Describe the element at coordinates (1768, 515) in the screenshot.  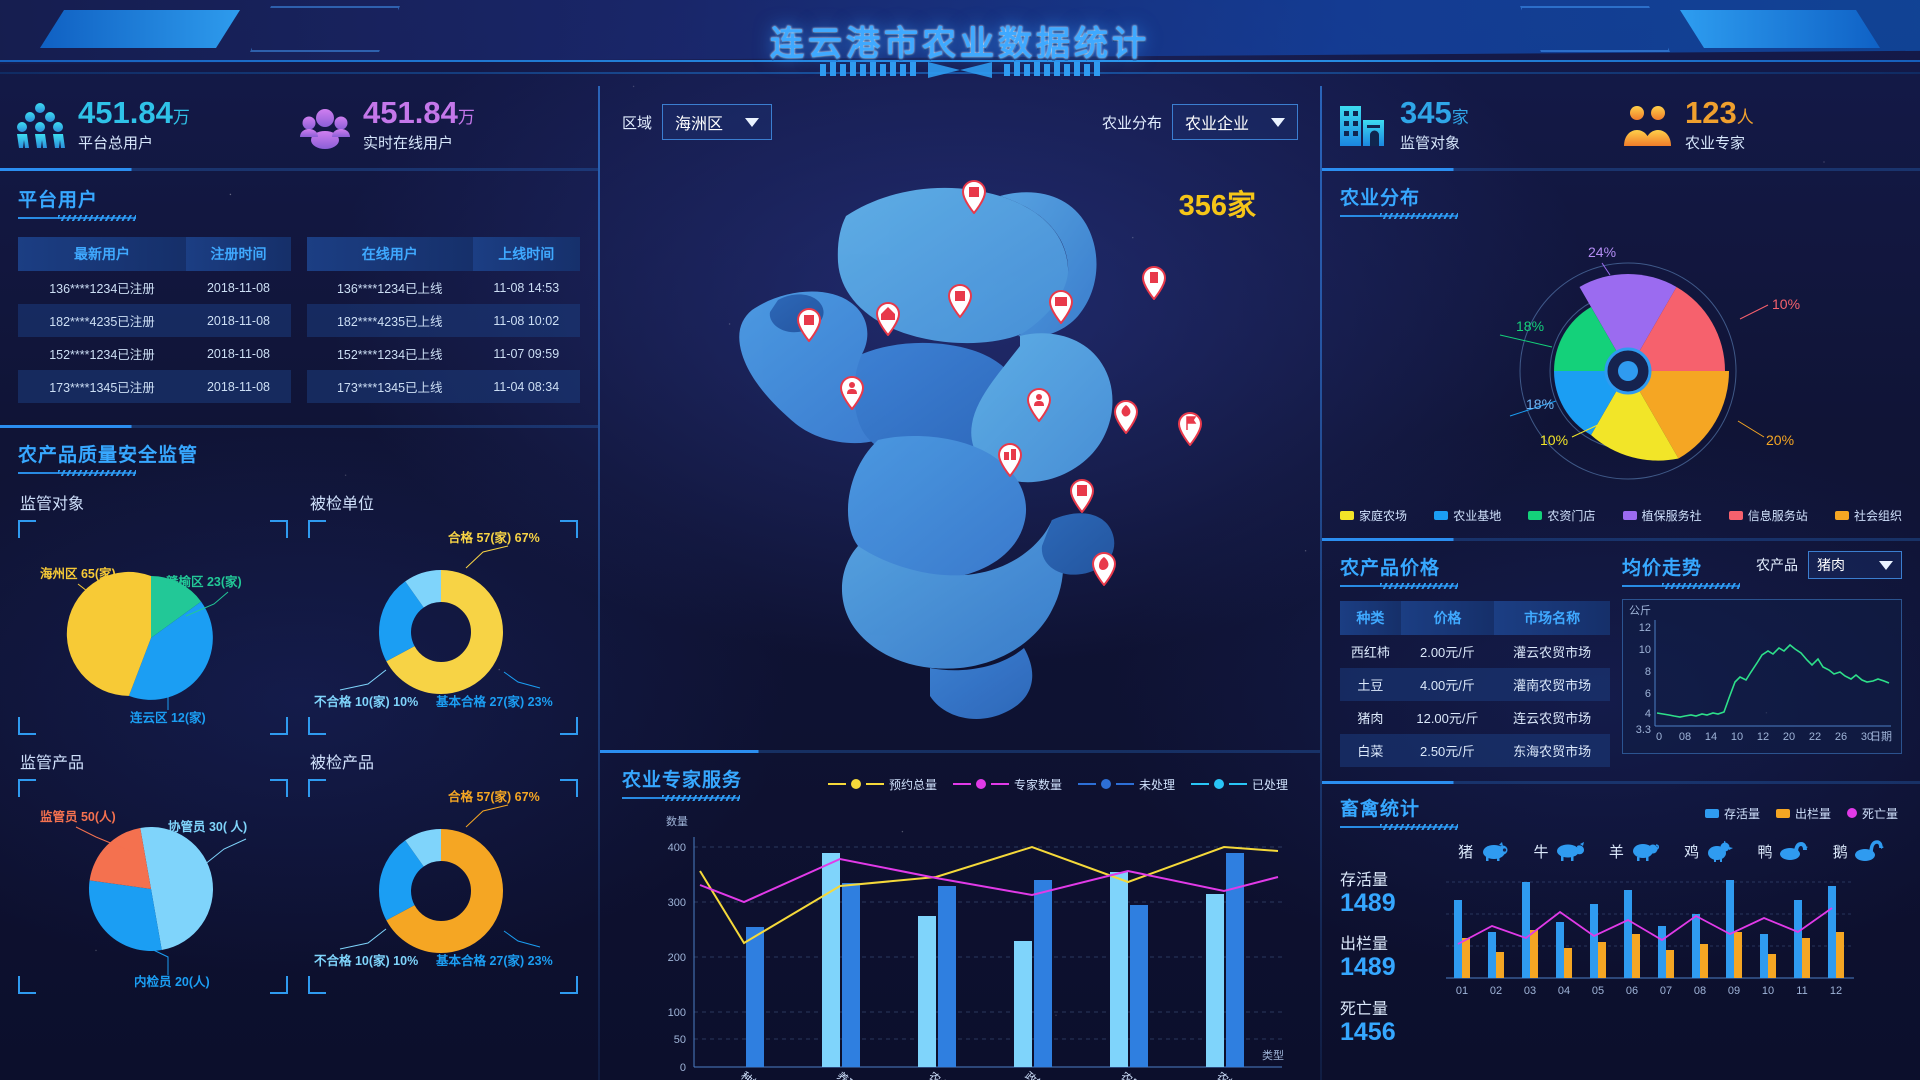
I see `legend-item: 信息服务站` at that location.